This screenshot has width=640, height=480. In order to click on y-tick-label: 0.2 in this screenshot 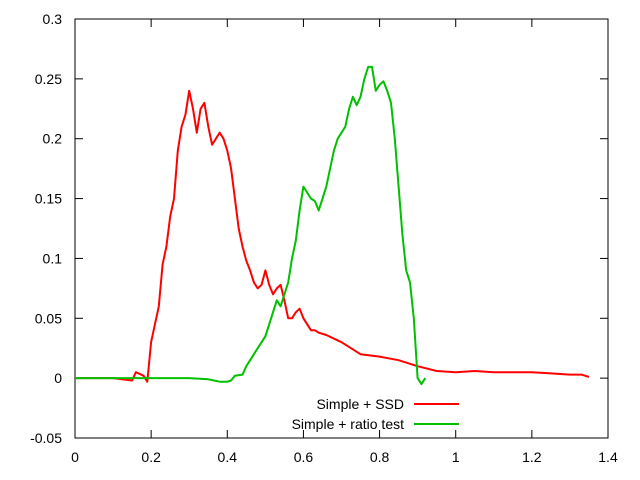, I will do `click(53, 139)`.